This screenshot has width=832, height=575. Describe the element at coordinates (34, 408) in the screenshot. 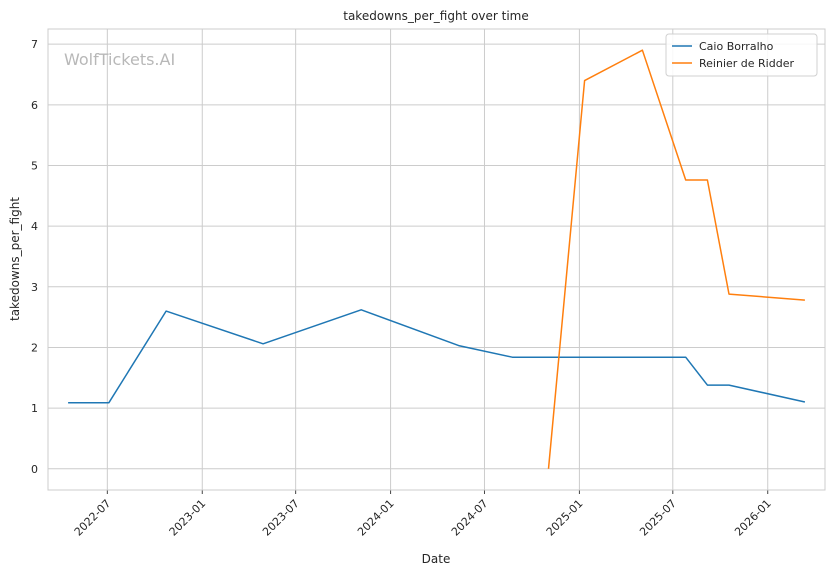

I see `y-tick-label: 1` at that location.